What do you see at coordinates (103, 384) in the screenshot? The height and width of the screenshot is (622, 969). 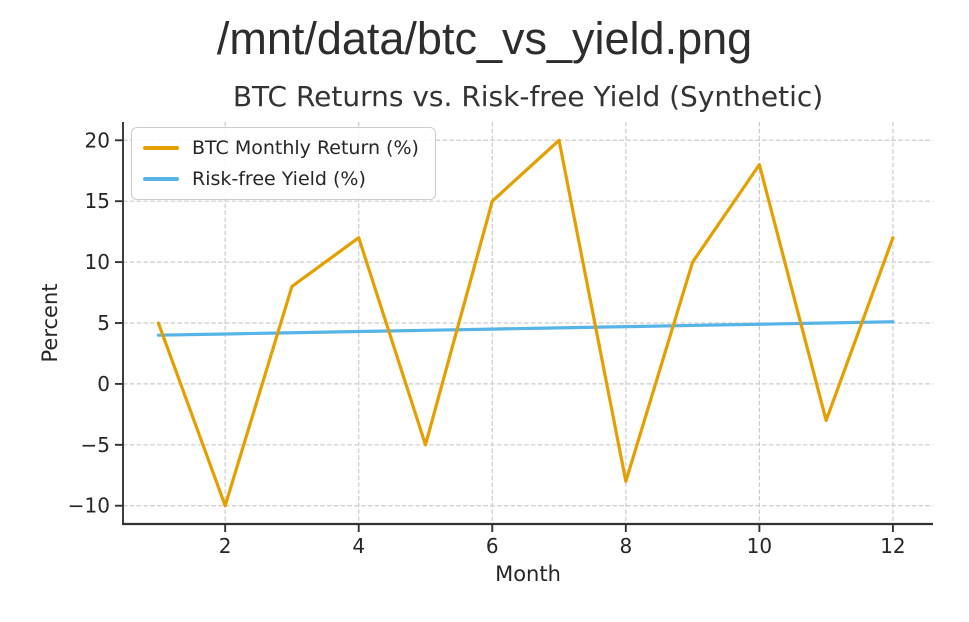 I see `y-tick-label-0: 0` at bounding box center [103, 384].